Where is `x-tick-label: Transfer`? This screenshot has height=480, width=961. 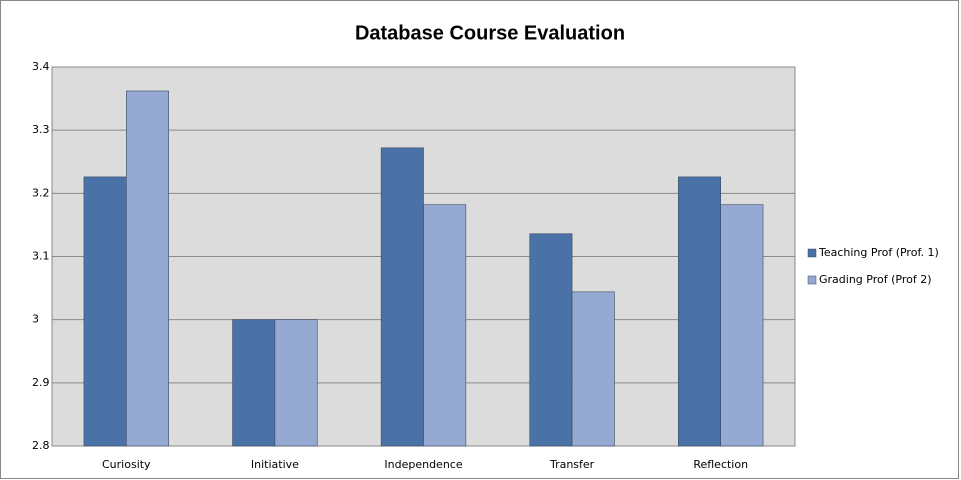 x-tick-label: Transfer is located at coordinates (572, 464).